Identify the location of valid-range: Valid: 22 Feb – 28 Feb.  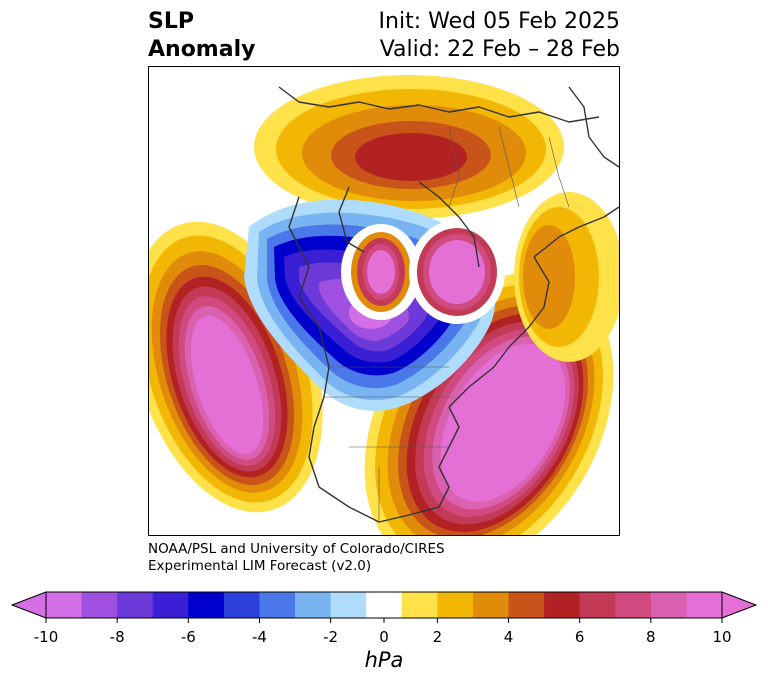
(499, 49).